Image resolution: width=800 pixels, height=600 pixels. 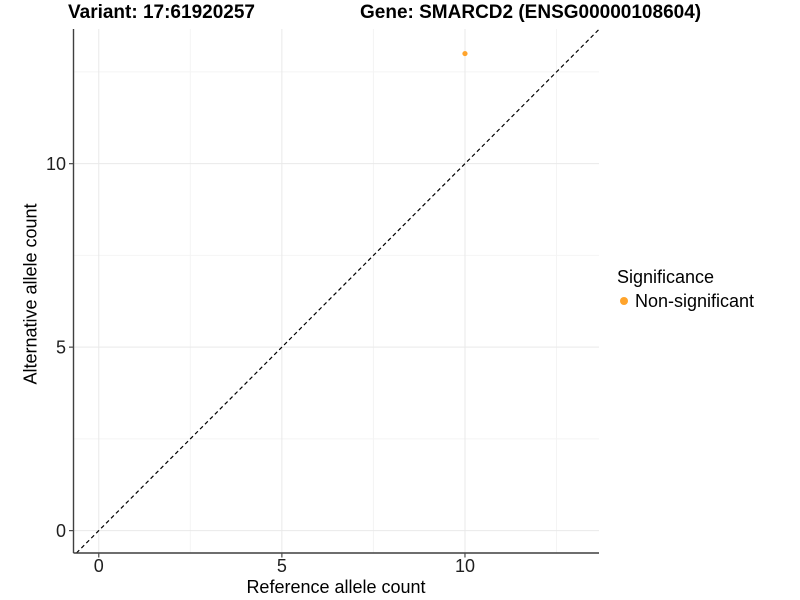 What do you see at coordinates (624, 301) in the screenshot?
I see `legend-point-icon` at bounding box center [624, 301].